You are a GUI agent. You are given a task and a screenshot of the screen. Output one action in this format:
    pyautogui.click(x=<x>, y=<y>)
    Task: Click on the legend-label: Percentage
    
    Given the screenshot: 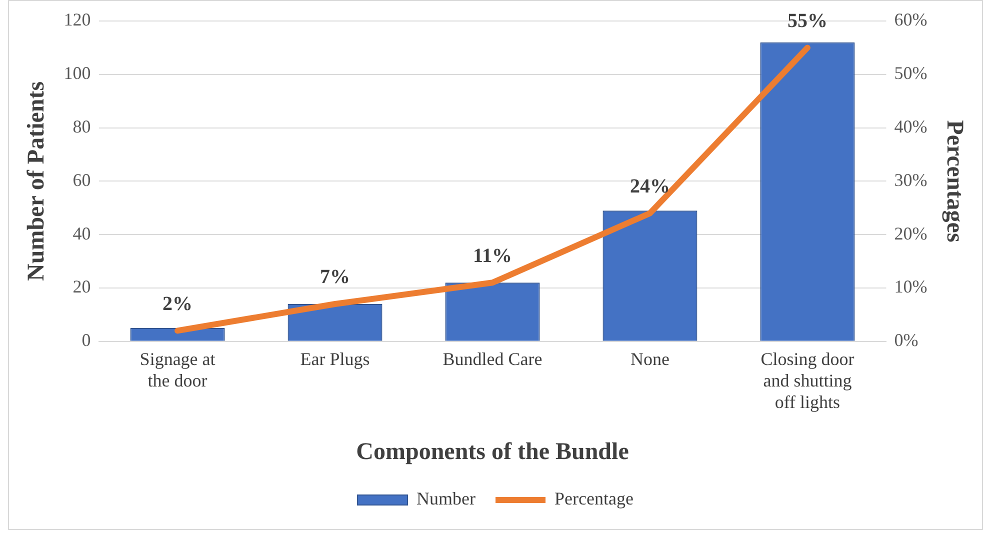 What is the action you would take?
    pyautogui.click(x=594, y=498)
    